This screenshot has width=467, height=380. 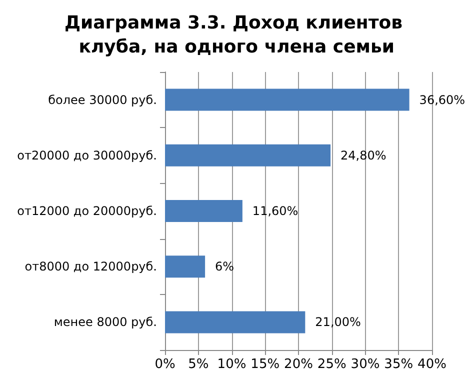 What do you see at coordinates (399, 364) in the screenshot?
I see `x-tick-label: 35%` at bounding box center [399, 364].